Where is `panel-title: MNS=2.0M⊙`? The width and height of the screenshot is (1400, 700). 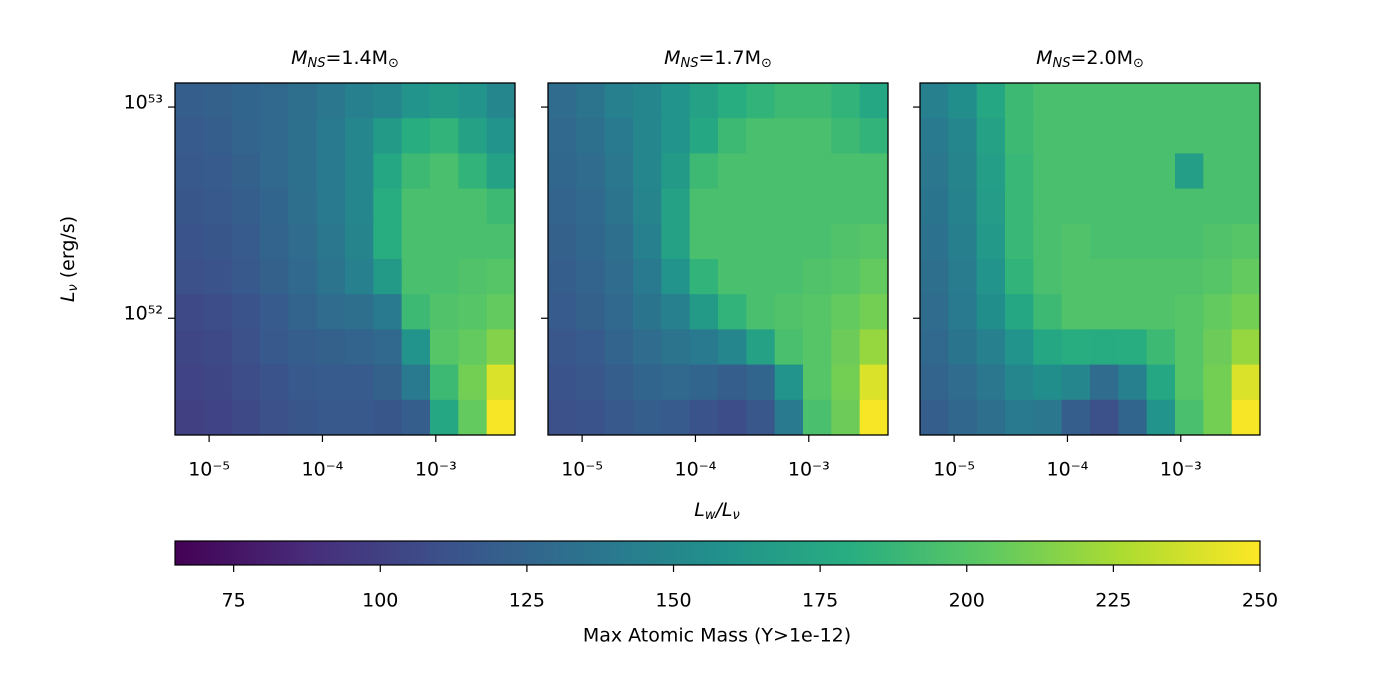 panel-title: MNS=2.0M⊙ is located at coordinates (1090, 59).